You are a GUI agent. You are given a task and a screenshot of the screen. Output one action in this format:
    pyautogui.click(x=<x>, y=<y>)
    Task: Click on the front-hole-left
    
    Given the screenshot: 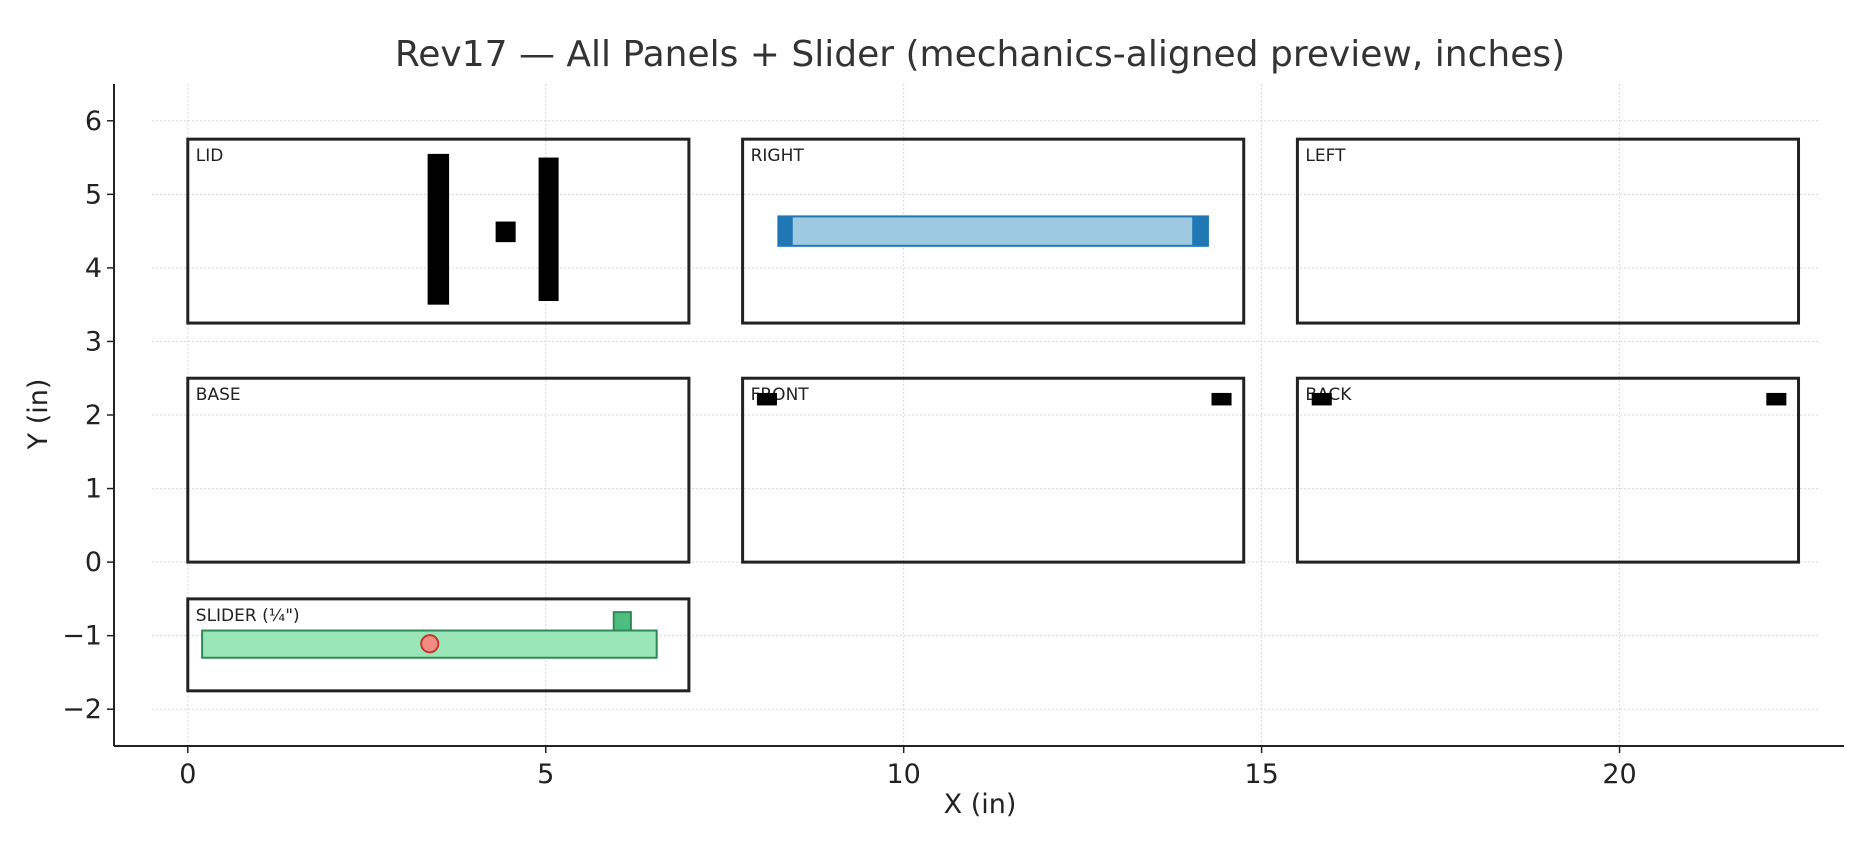 What is the action you would take?
    pyautogui.click(x=766, y=399)
    